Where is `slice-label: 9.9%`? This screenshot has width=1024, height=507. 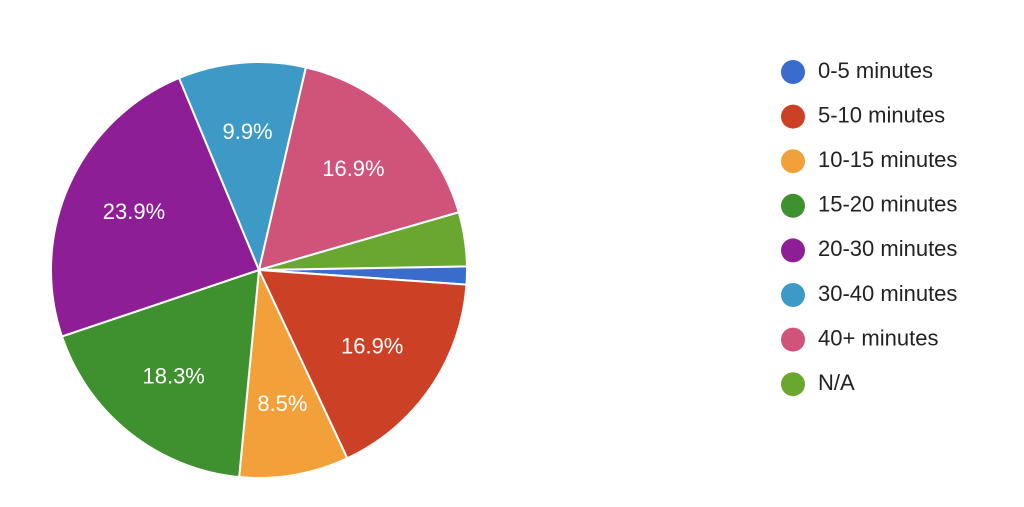 slice-label: 9.9% is located at coordinates (247, 131).